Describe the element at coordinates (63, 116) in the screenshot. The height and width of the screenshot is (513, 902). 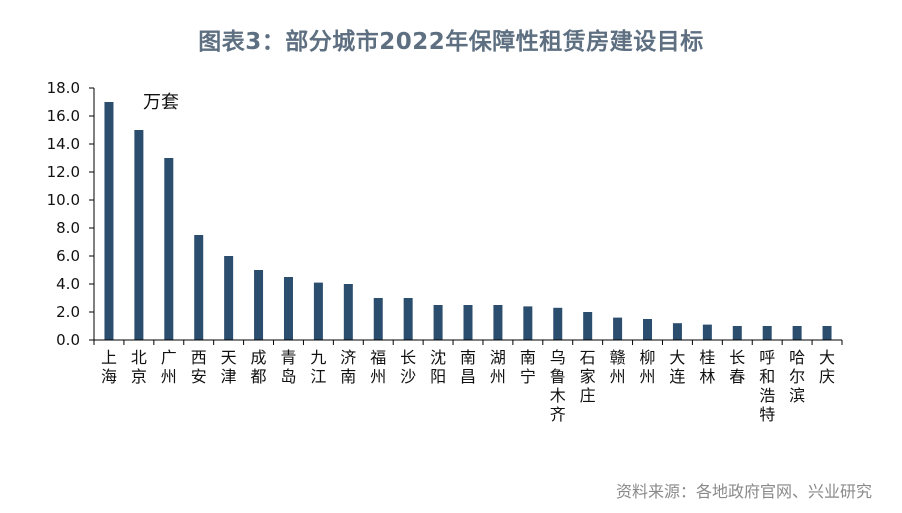
I see `y-tick-label: 16.0` at that location.